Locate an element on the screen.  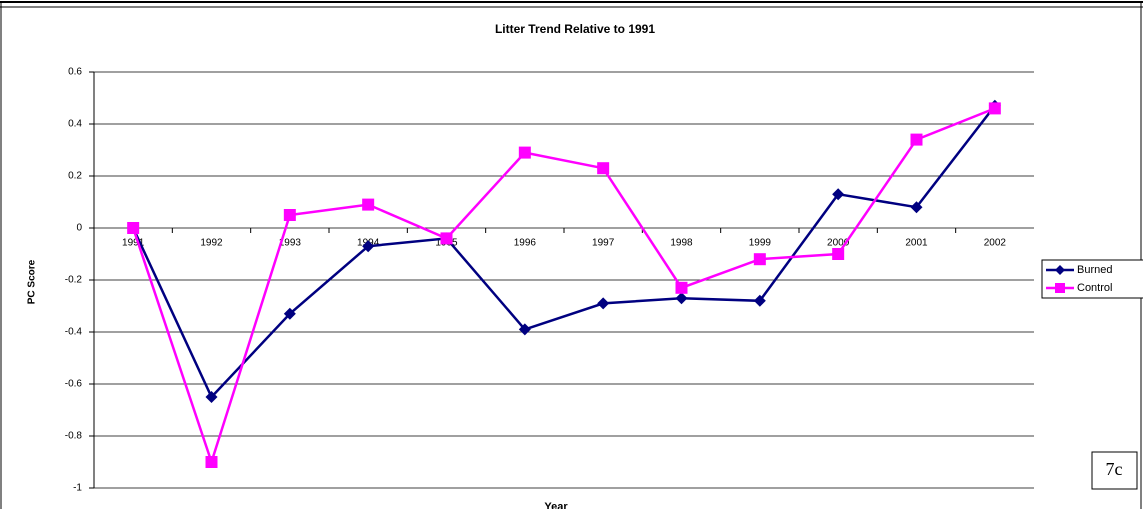
y-tick-label: -0.8 is located at coordinates (74, 436).